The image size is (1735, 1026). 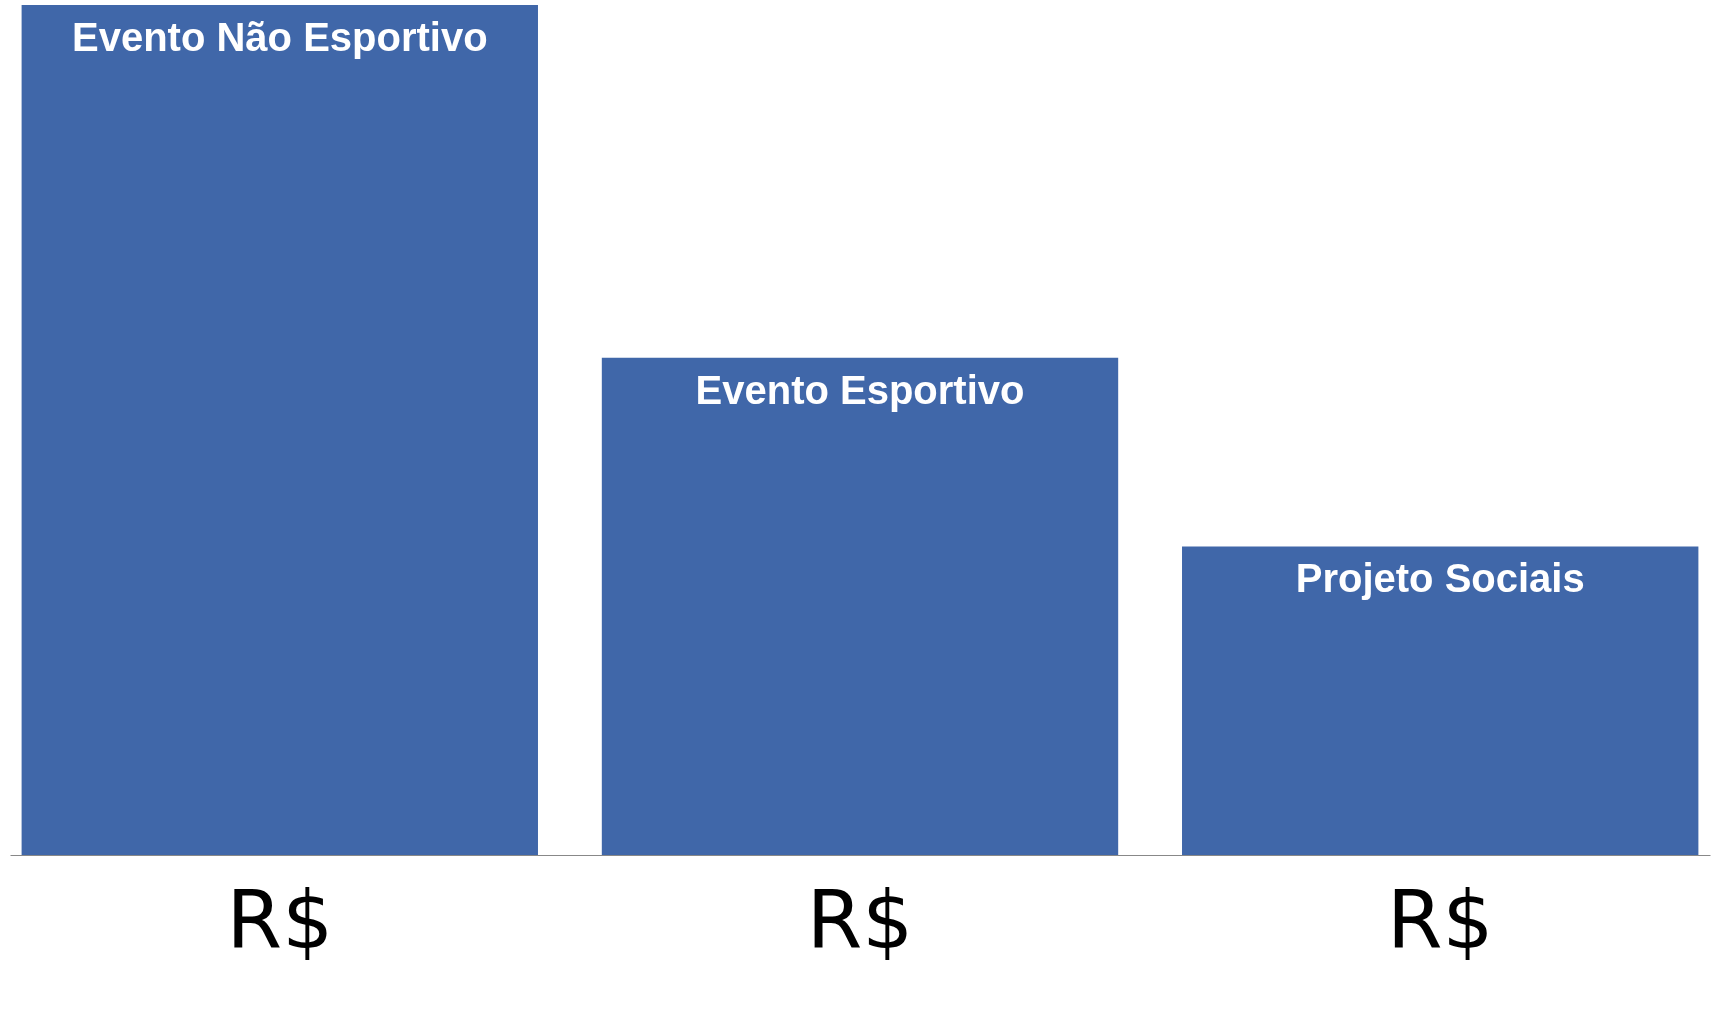 What do you see at coordinates (1440, 578) in the screenshot?
I see `x-tick-label: Projeto Sociais` at bounding box center [1440, 578].